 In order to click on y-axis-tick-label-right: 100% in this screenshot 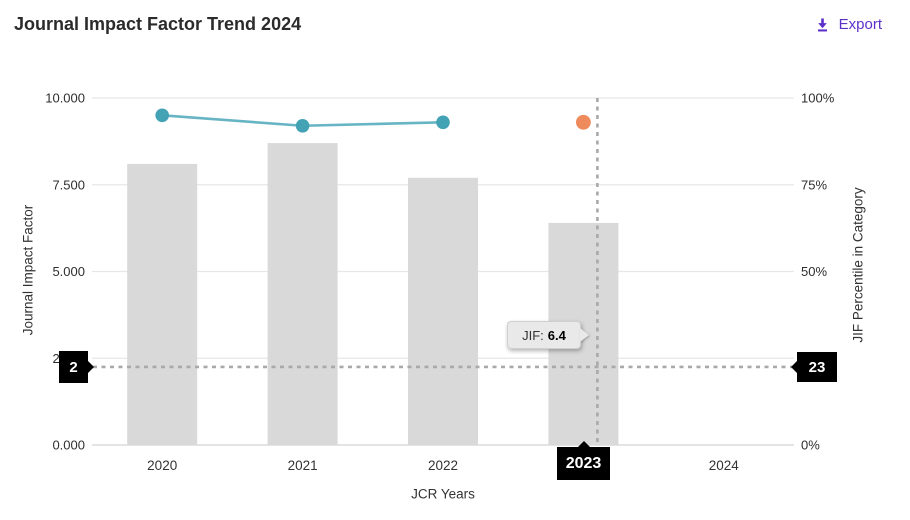, I will do `click(818, 98)`.